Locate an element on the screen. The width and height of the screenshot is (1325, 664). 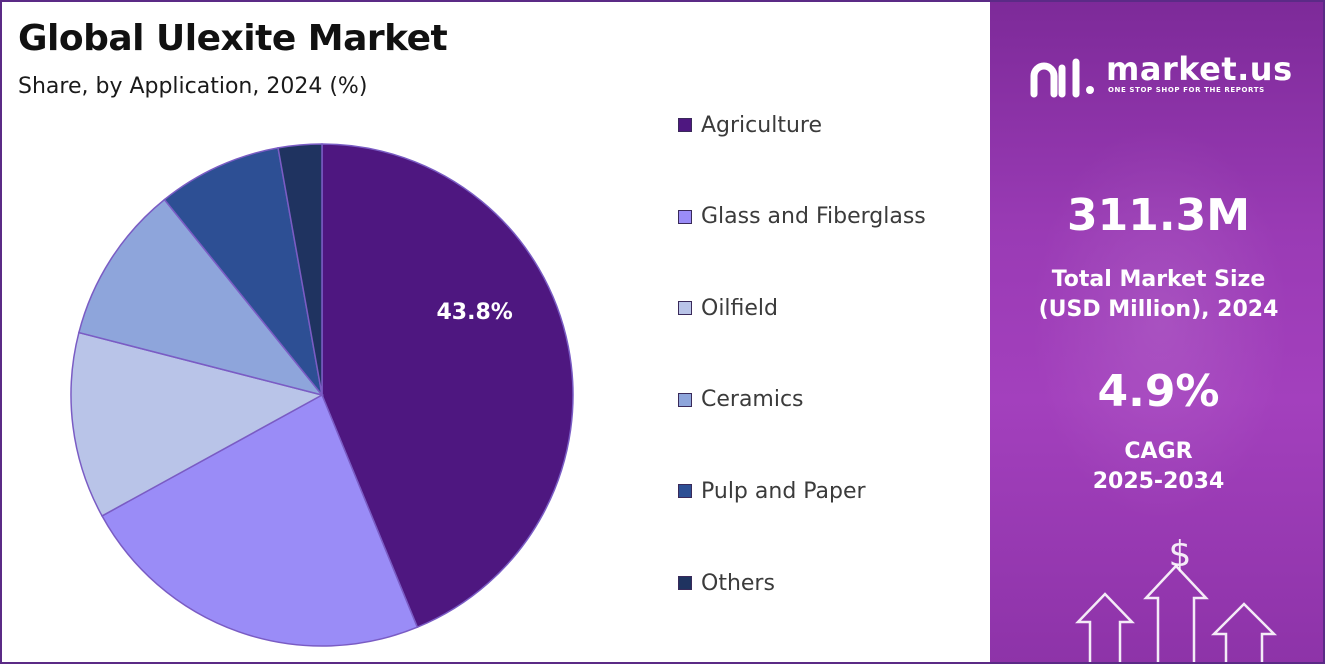
chart-title: Global Ulexite Market is located at coordinates (233, 38).